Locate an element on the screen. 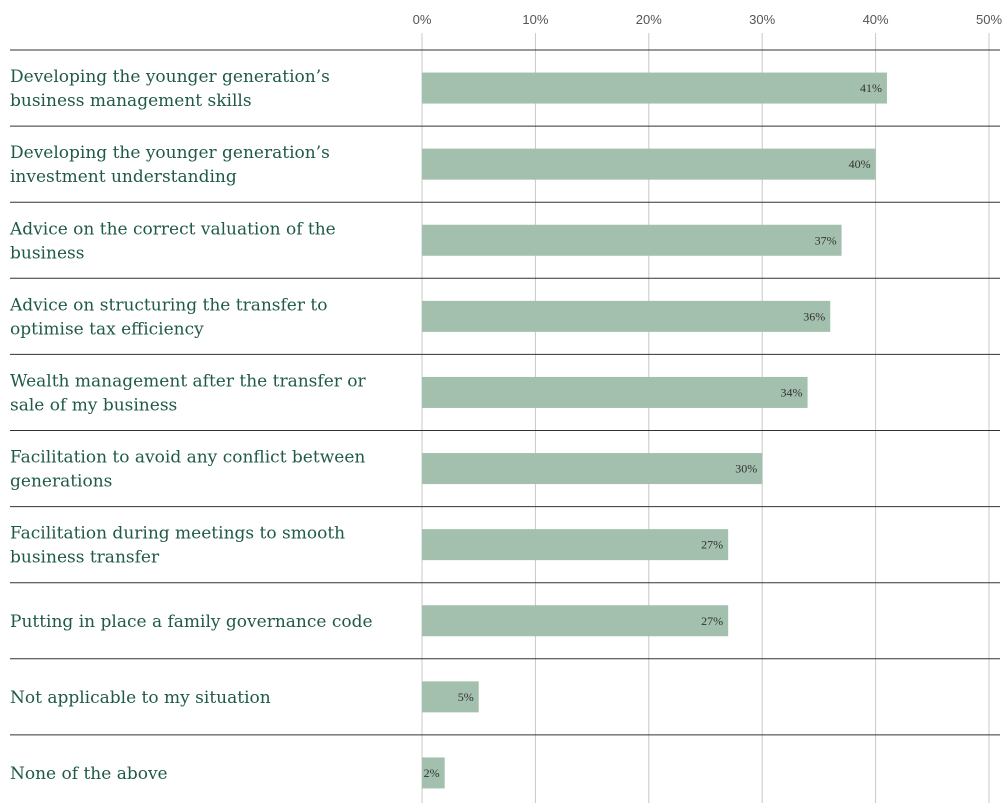 This screenshot has height=803, width=1007. x-tick-label: 10% is located at coordinates (535, 19).